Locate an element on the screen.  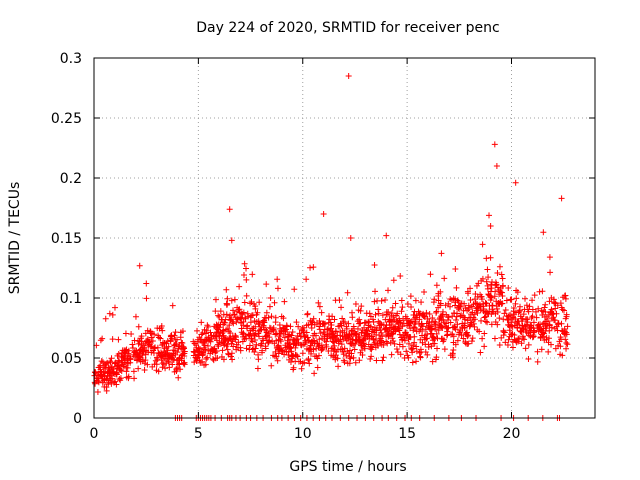
x-tick-label: 0 is located at coordinates (94, 434).